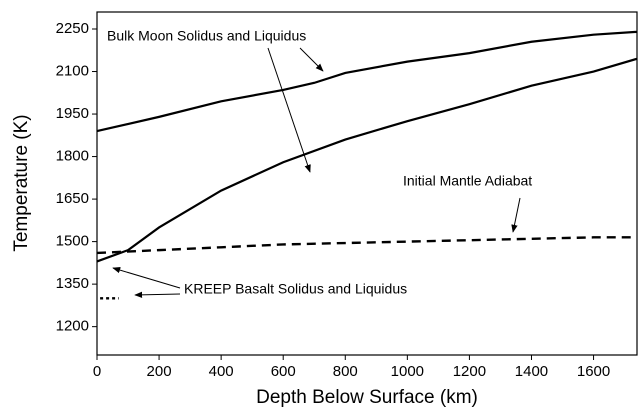 Image resolution: width=640 pixels, height=414 pixels. I want to click on y-tick-label: 2250, so click(72, 28).